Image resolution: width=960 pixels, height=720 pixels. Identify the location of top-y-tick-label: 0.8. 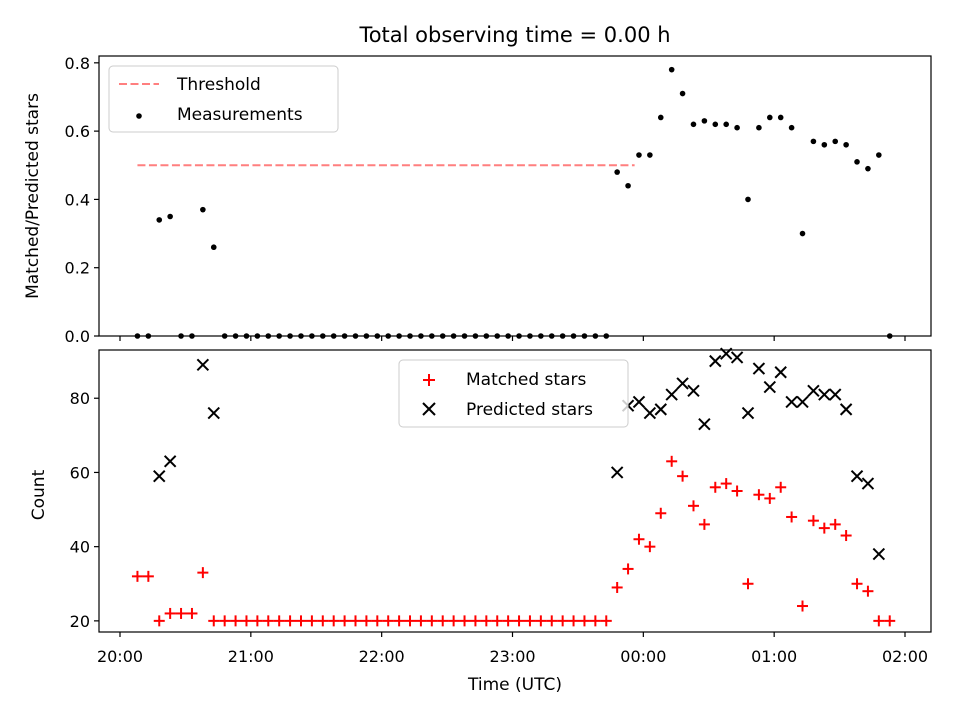
(77, 63).